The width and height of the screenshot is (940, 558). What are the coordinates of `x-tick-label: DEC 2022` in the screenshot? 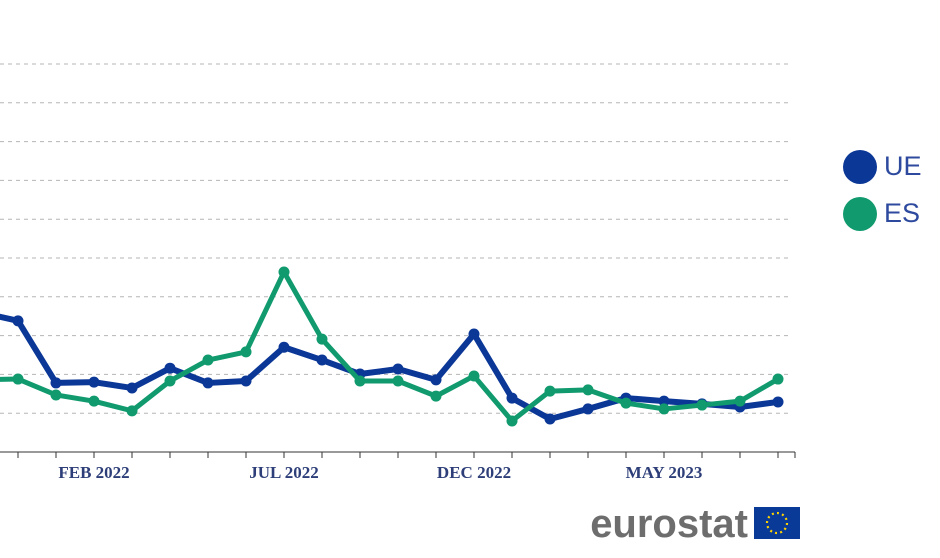 It's located at (474, 472).